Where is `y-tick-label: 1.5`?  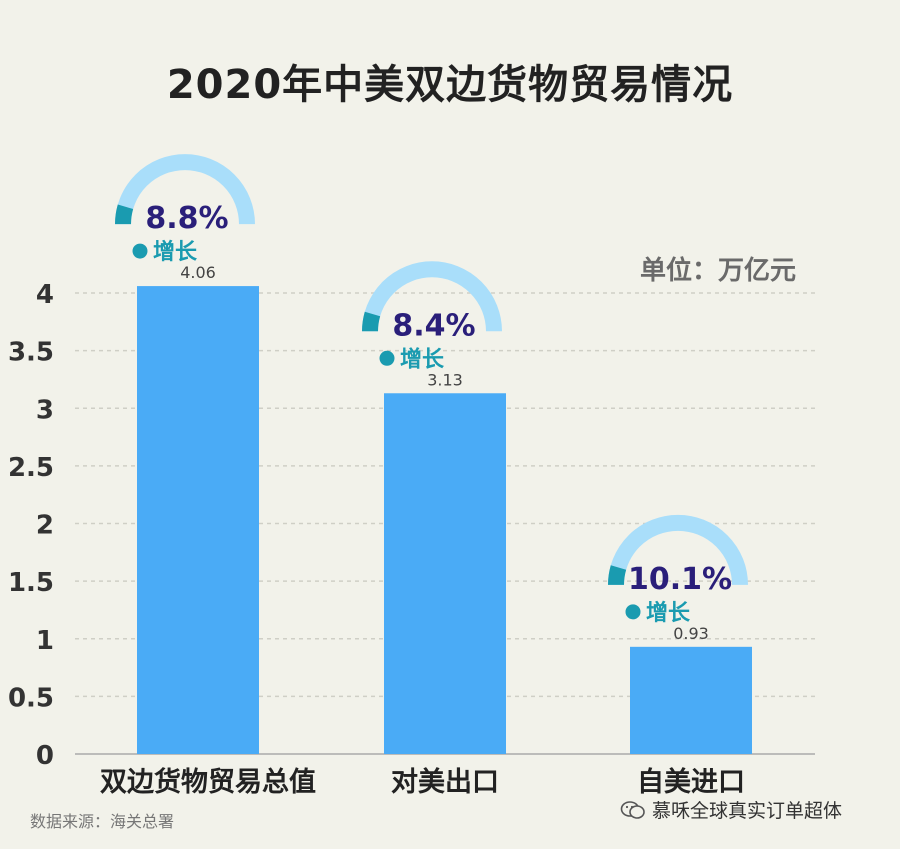
y-tick-label: 1.5 is located at coordinates (31, 583).